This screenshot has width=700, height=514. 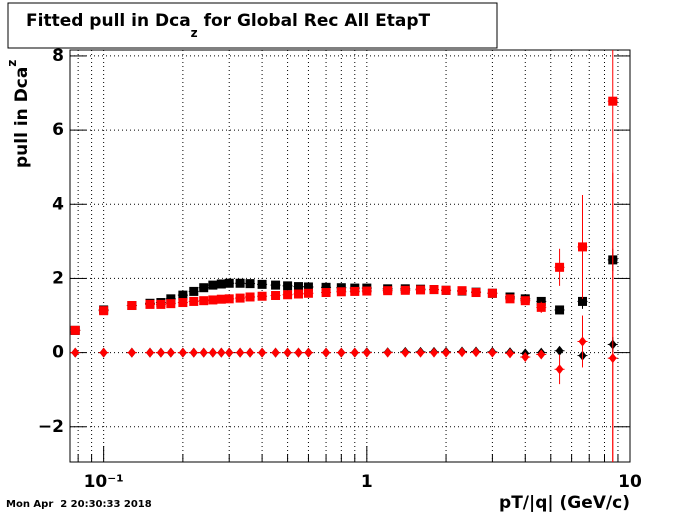 I want to click on y-tick-label: 2, so click(x=58, y=278).